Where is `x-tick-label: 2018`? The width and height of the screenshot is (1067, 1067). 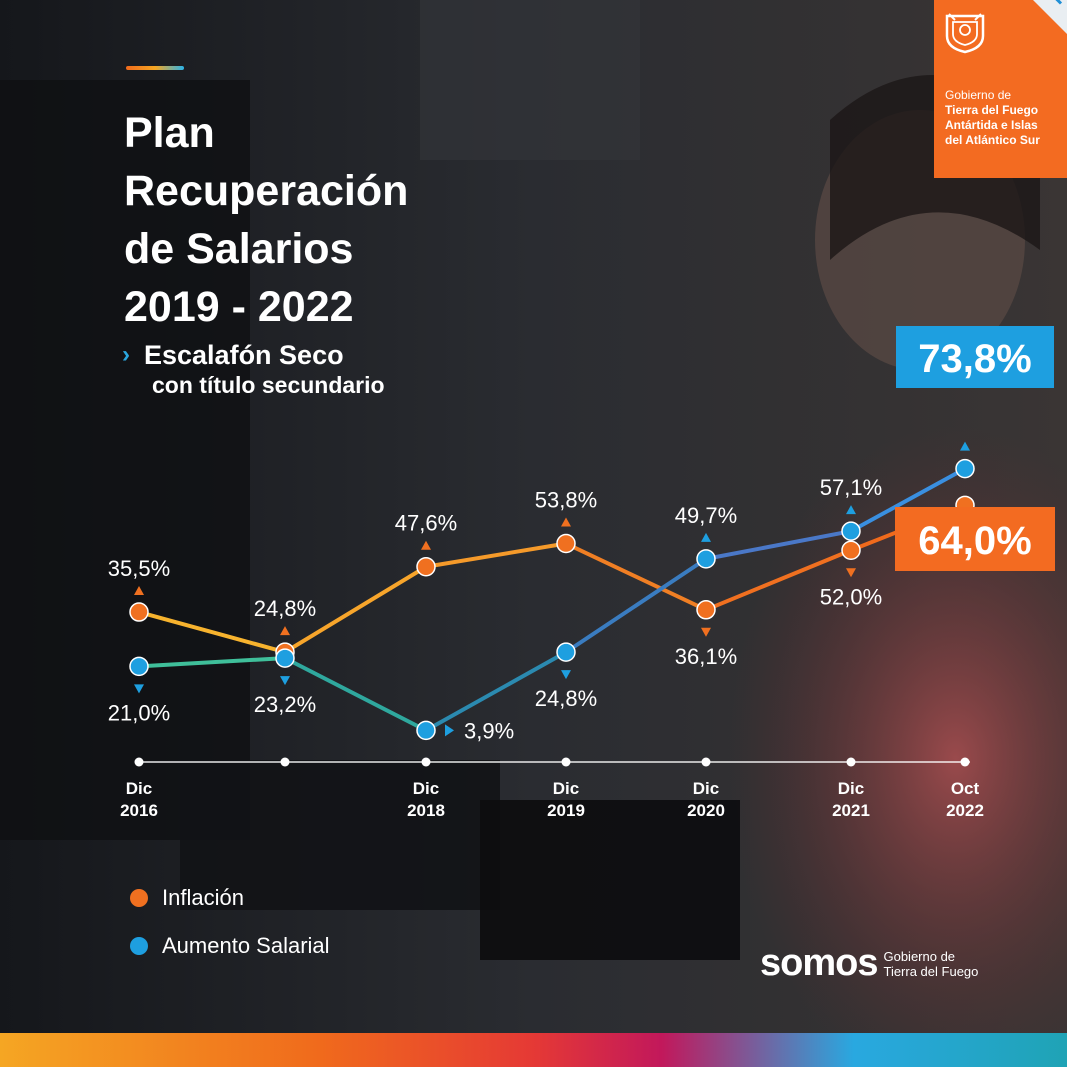 x-tick-label: 2018 is located at coordinates (426, 810).